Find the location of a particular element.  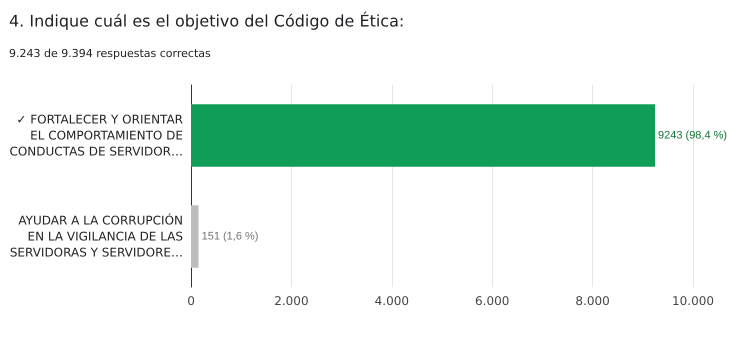

x-tick-label: 4.000 is located at coordinates (391, 301).